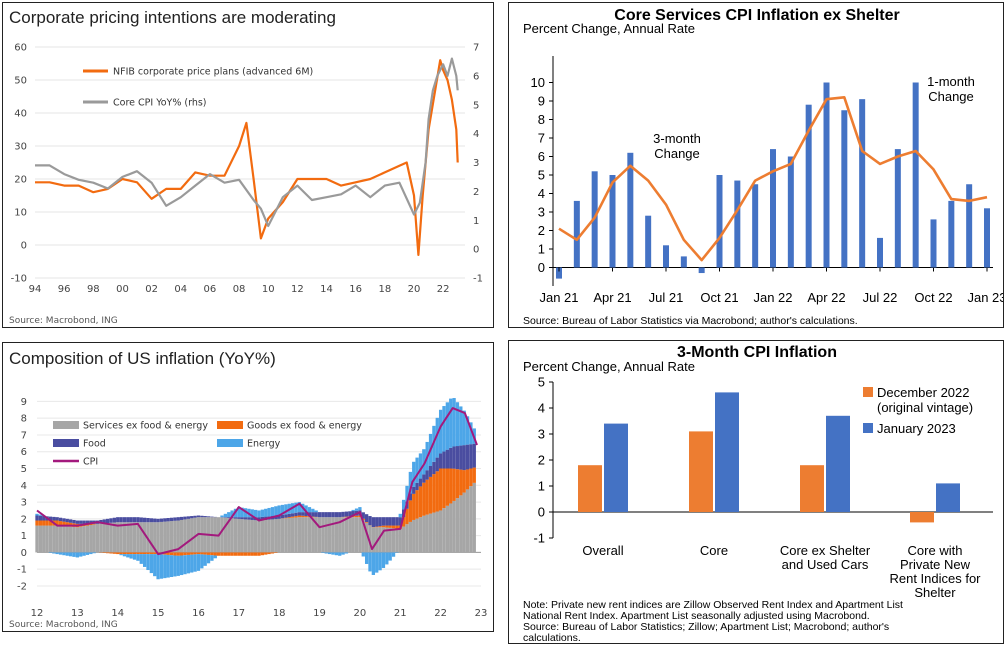 The height and width of the screenshot is (645, 1006). I want to click on y-right-tick-label: 7, so click(476, 48).